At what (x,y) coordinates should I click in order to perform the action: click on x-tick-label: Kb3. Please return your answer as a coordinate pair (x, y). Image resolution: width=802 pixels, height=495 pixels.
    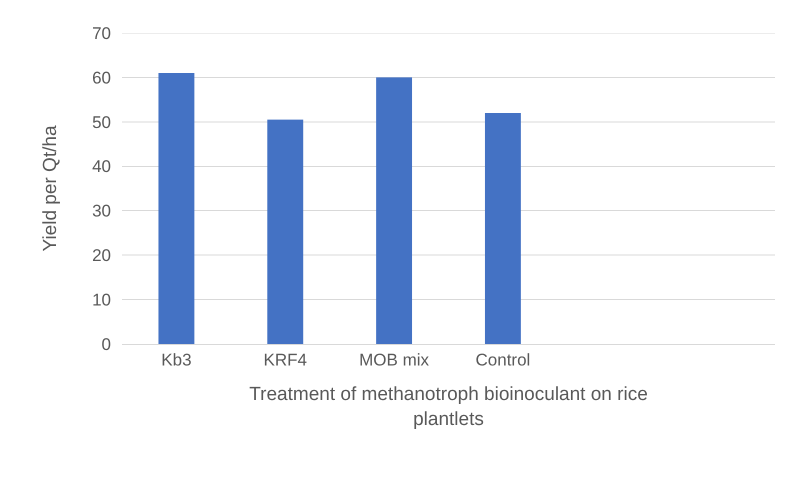
    Looking at the image, I should click on (176, 360).